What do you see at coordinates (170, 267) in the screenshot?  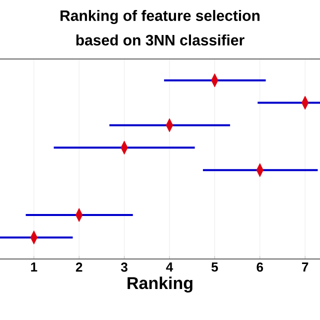 I see `x-tick-label: 4` at bounding box center [170, 267].